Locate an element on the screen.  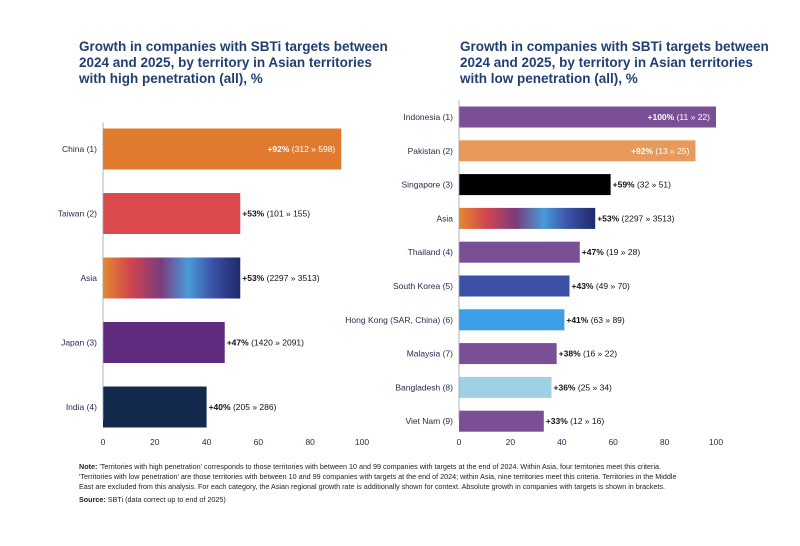
category-label-c2-viet-nam-9: Viet Nam (9) is located at coordinates (429, 421).